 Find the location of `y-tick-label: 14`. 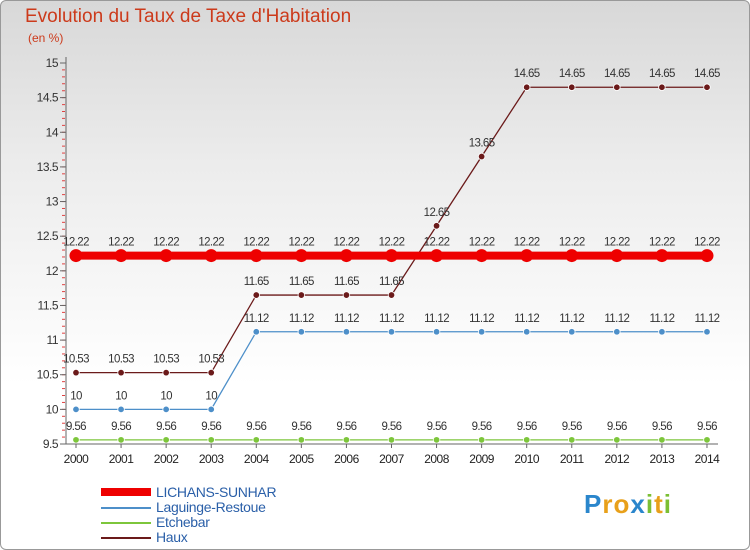

y-tick-label: 14 is located at coordinates (52, 132).